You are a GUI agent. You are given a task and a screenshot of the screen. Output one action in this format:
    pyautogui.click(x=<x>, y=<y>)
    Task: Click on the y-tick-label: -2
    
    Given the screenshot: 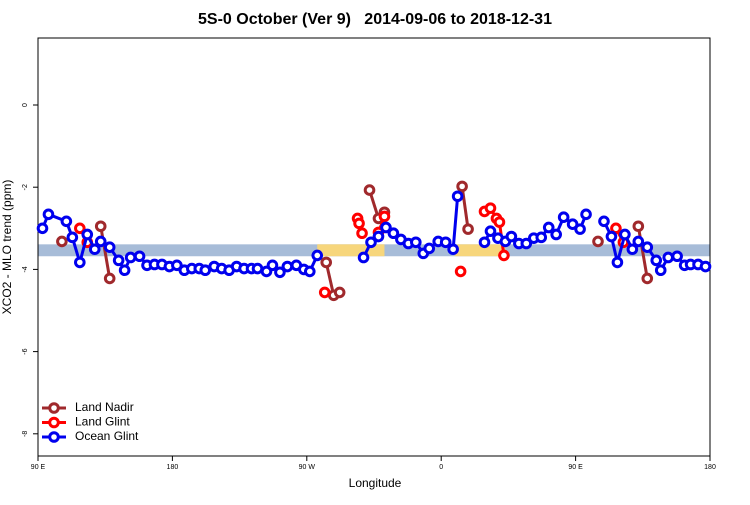 What is the action you would take?
    pyautogui.click(x=25, y=187)
    